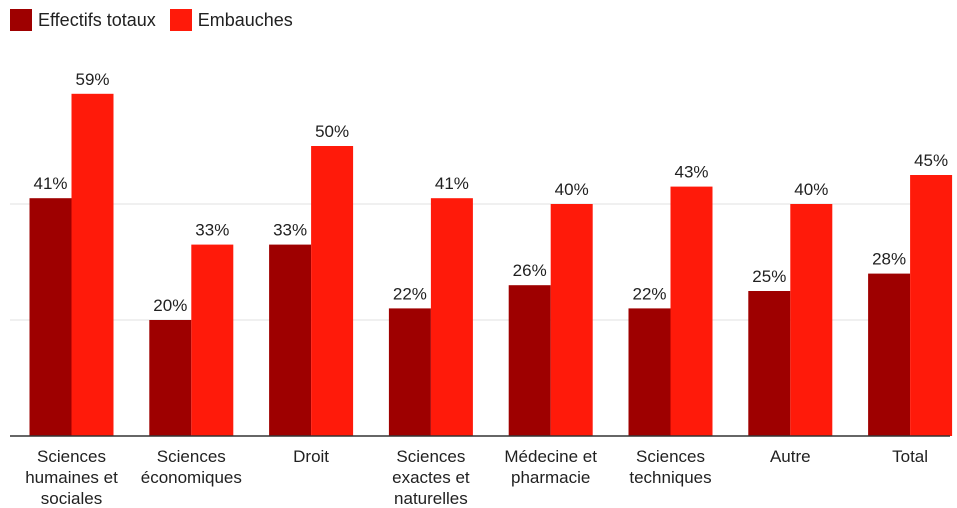 This screenshot has height=508, width=957. Describe the element at coordinates (245, 19) in the screenshot. I see `legend-label-embauches: Embauches` at that location.